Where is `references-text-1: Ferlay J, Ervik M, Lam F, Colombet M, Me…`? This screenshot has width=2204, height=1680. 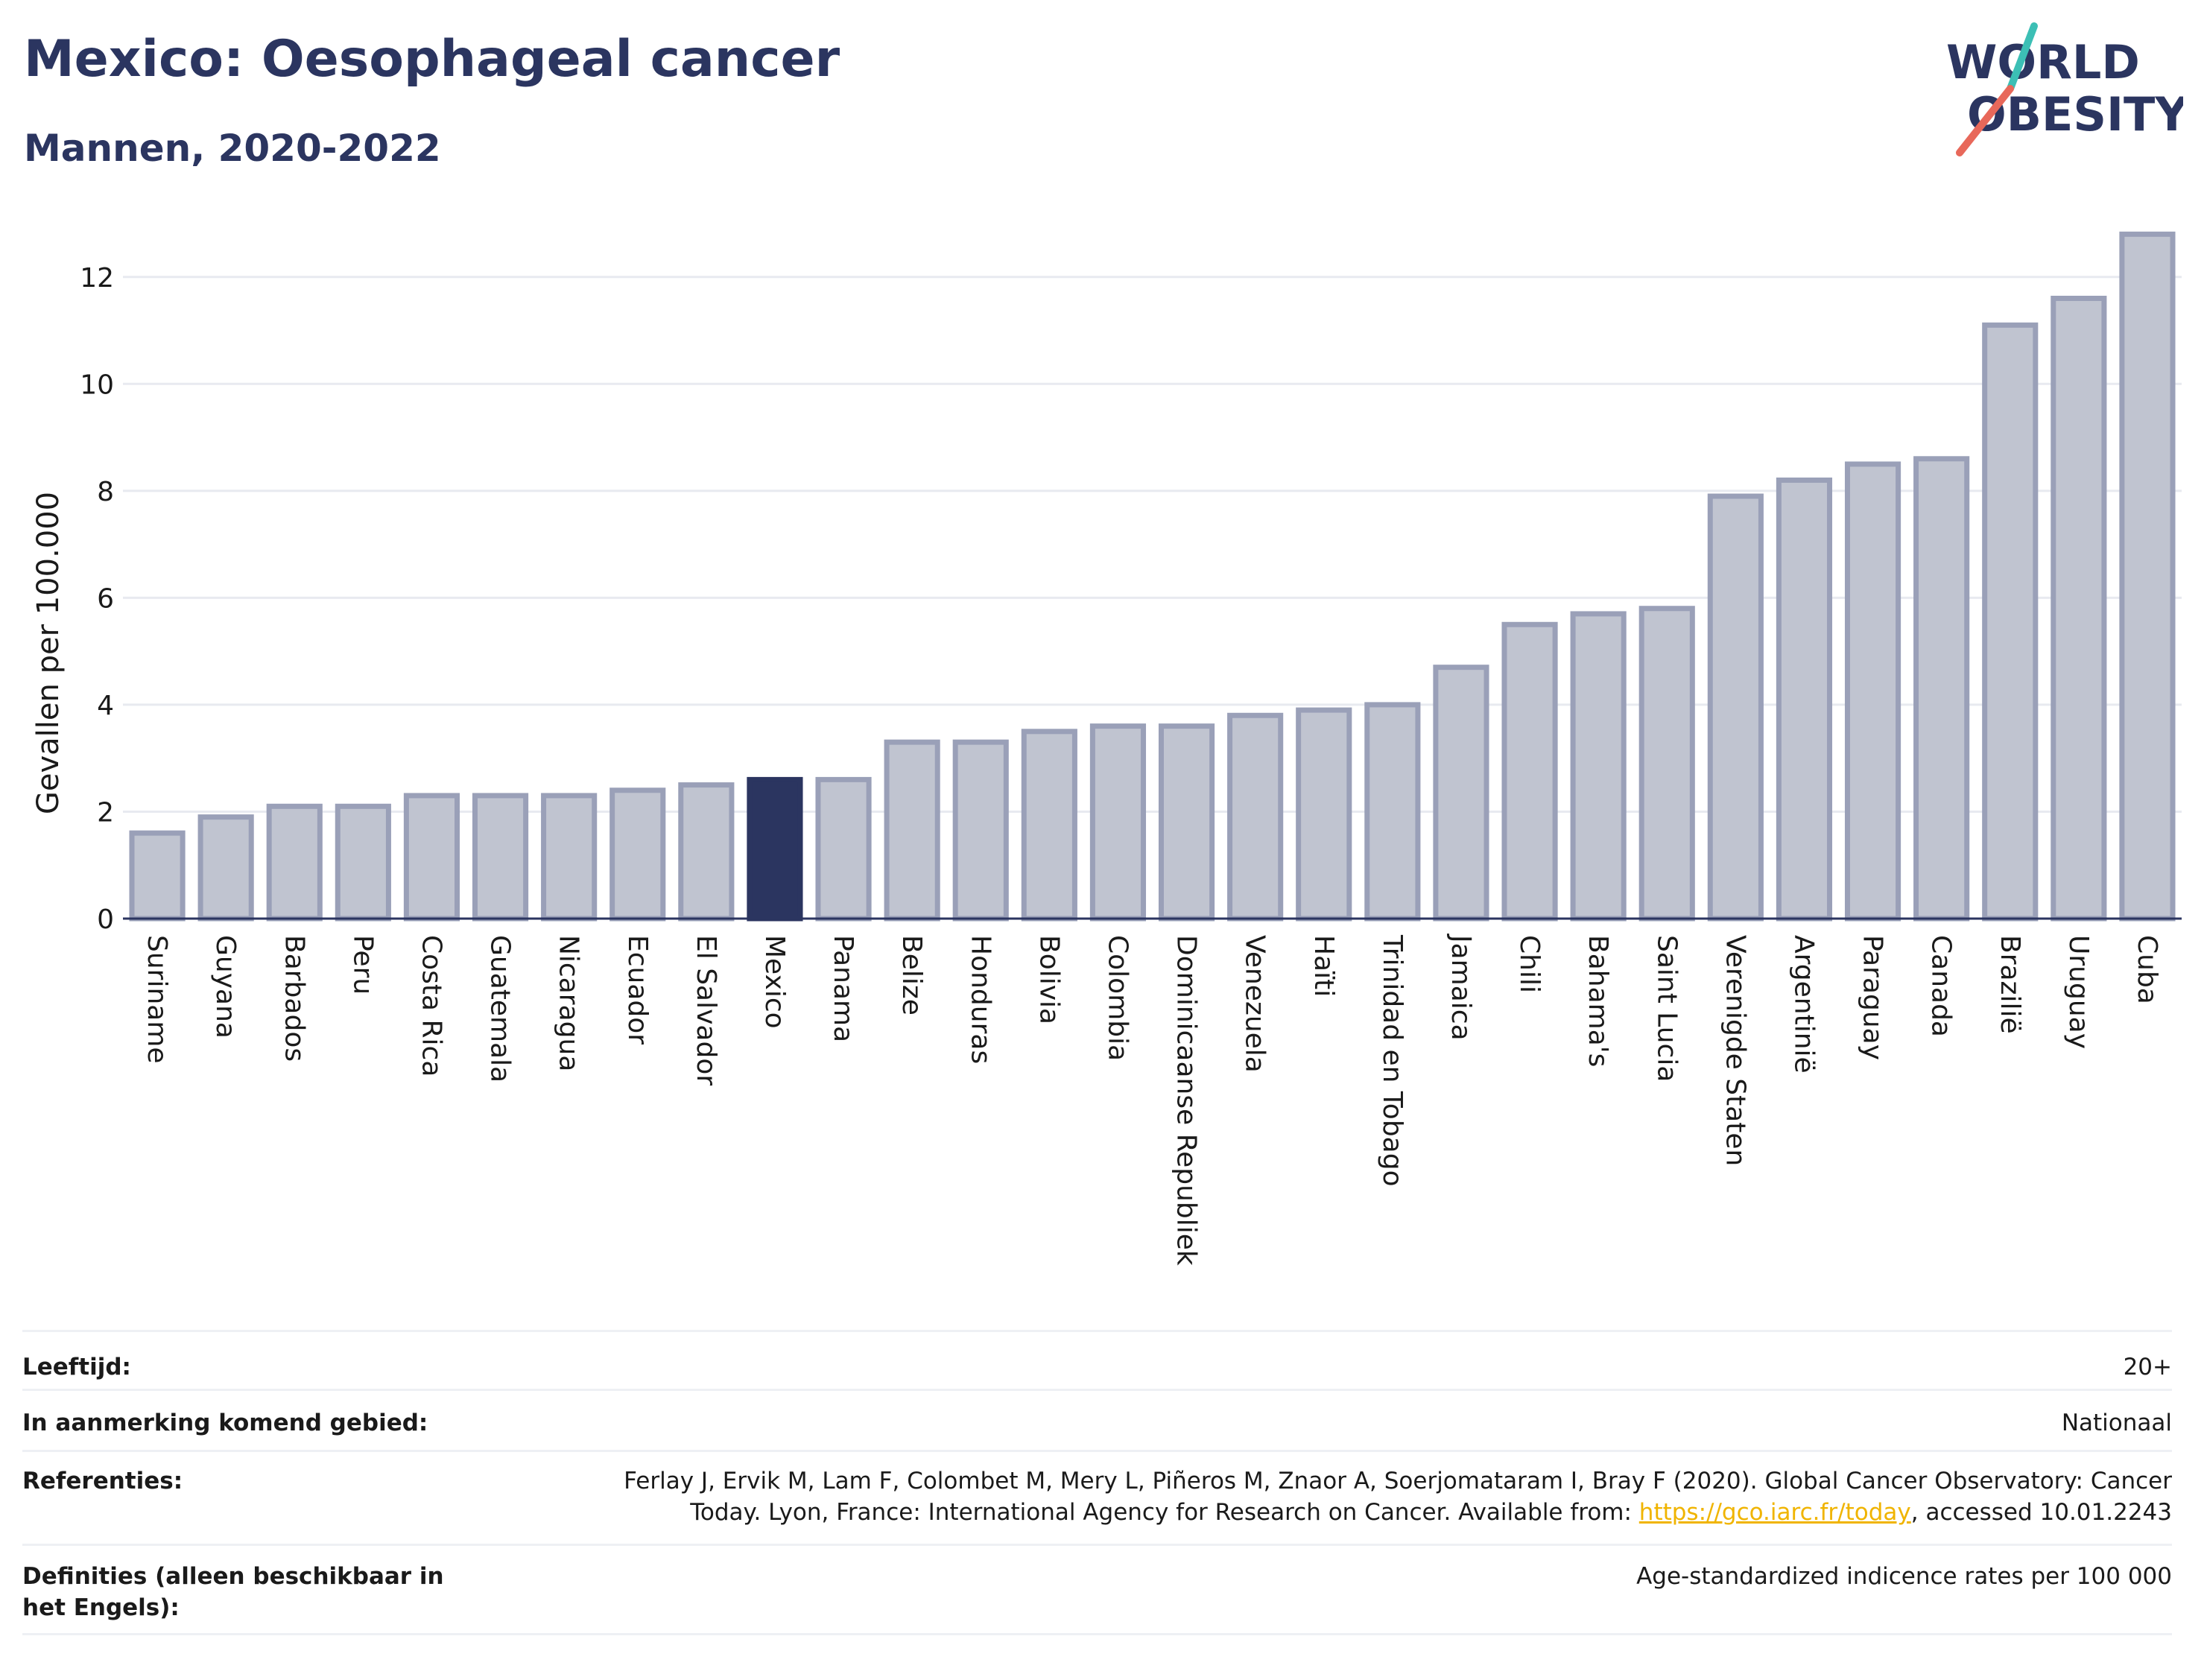
references-text-1: Ferlay J, Ervik M, Lam F, Colombet M, Me… is located at coordinates (1398, 1481).